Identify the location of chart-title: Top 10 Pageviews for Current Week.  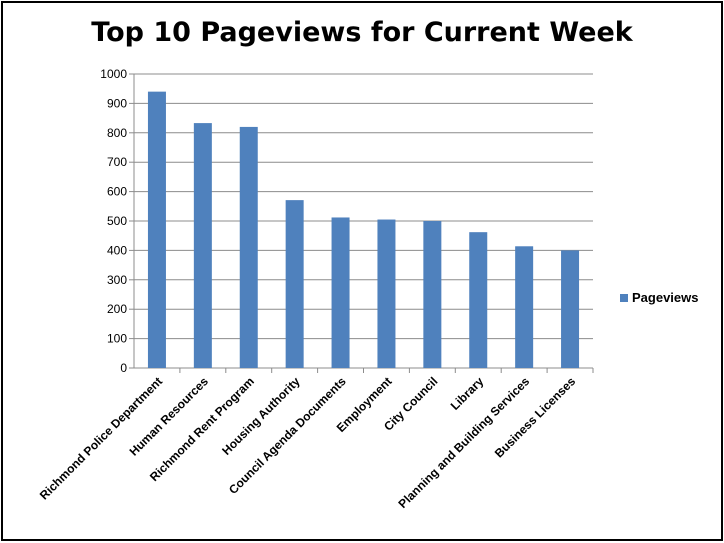
(362, 32).